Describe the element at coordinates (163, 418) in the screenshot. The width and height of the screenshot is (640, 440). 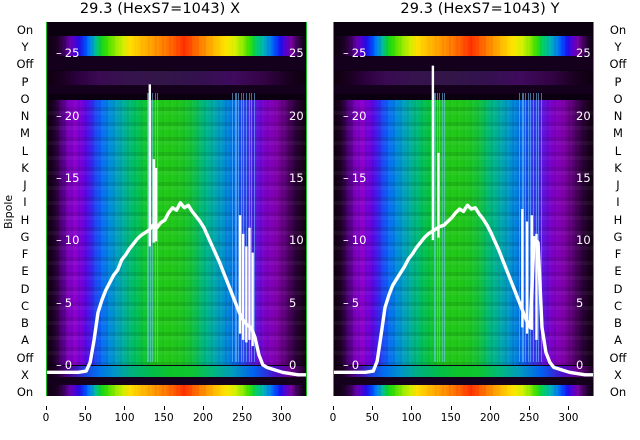
I see `x-tick-label-x-150: 150` at that location.